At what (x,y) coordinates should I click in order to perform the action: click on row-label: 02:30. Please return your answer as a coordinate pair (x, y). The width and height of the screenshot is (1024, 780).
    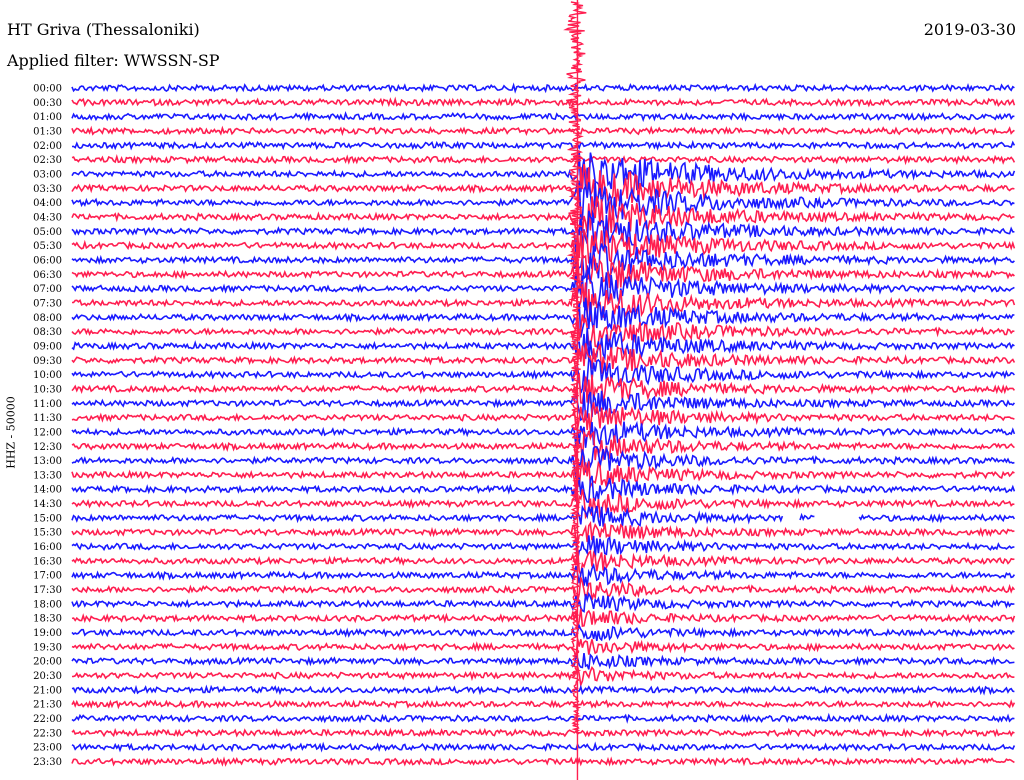
    Looking at the image, I should click on (47, 160).